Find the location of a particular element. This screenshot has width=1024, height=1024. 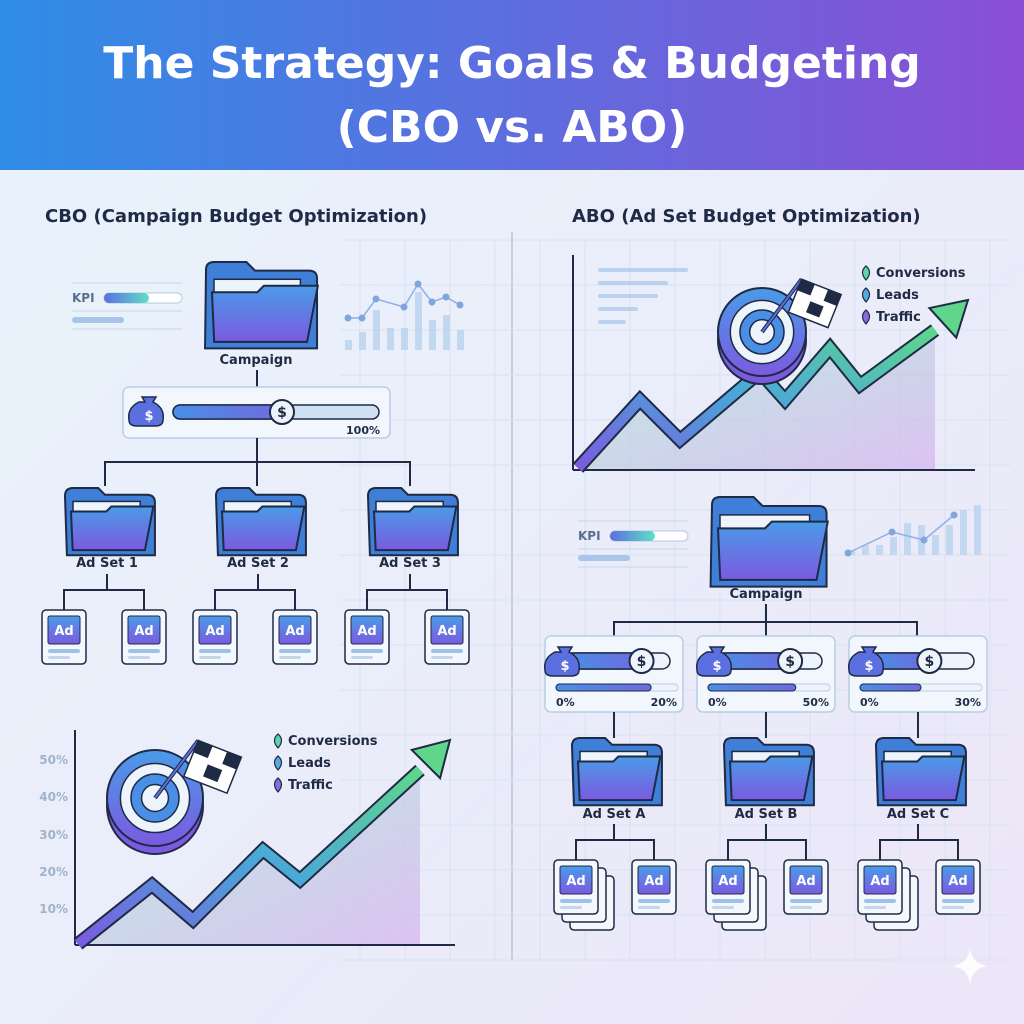

title-line-1: The Strategy: Goals & Budgeting is located at coordinates (512, 63).